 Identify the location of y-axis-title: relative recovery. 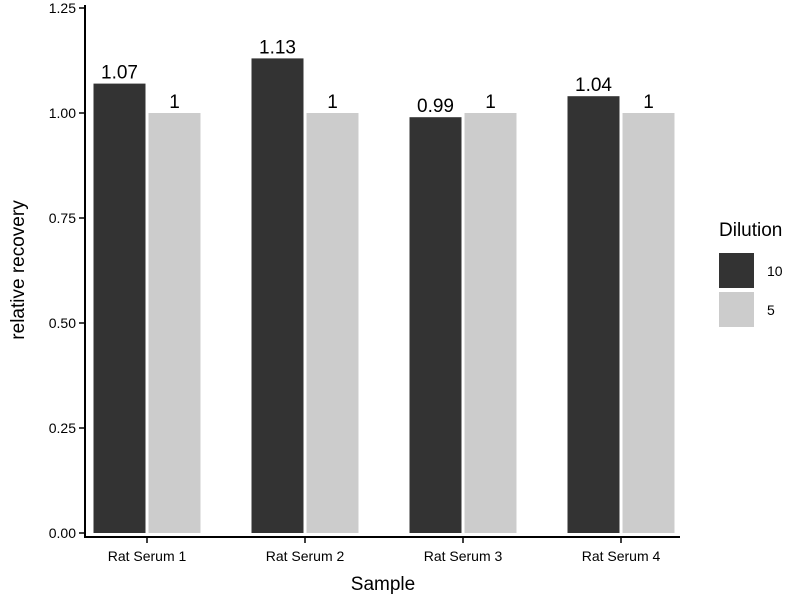
(18, 270).